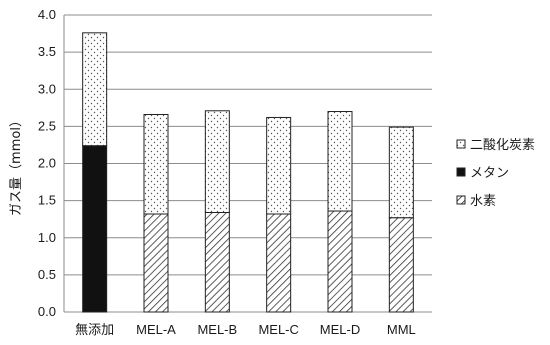  Describe the element at coordinates (401, 329) in the screenshot. I see `x-tick-label: MML` at that location.